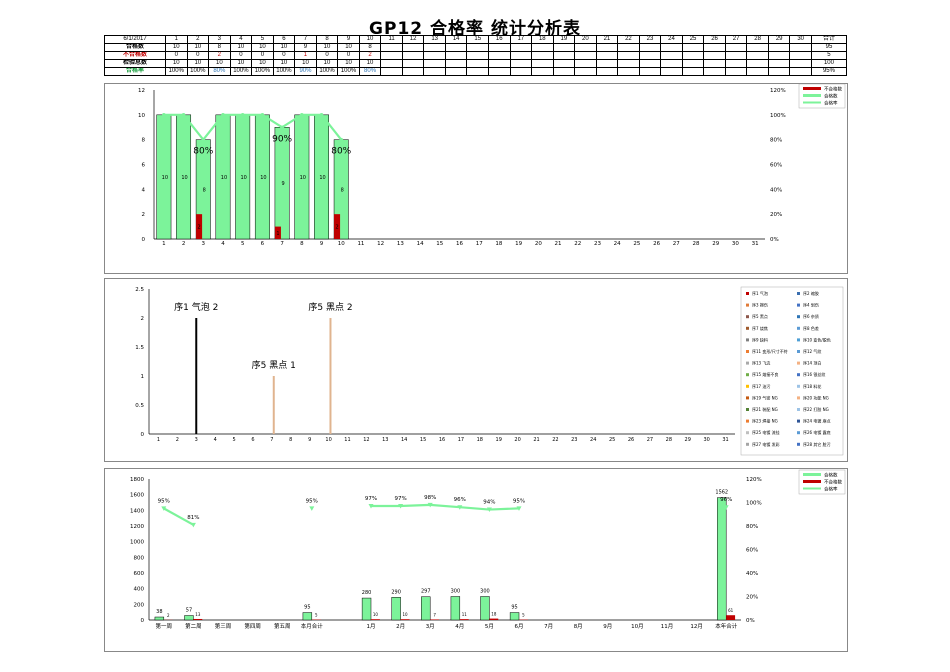 This screenshot has width=950, height=672. What do you see at coordinates (816, 397) in the screenshot?
I see `legend-label: 序20 功能 NG` at bounding box center [816, 397].